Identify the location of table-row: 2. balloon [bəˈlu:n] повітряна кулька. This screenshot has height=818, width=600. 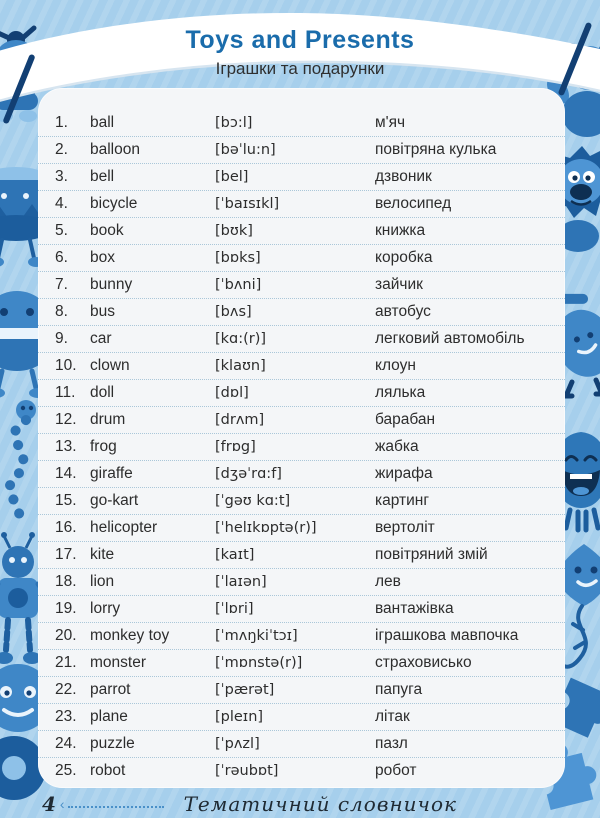
(301, 150).